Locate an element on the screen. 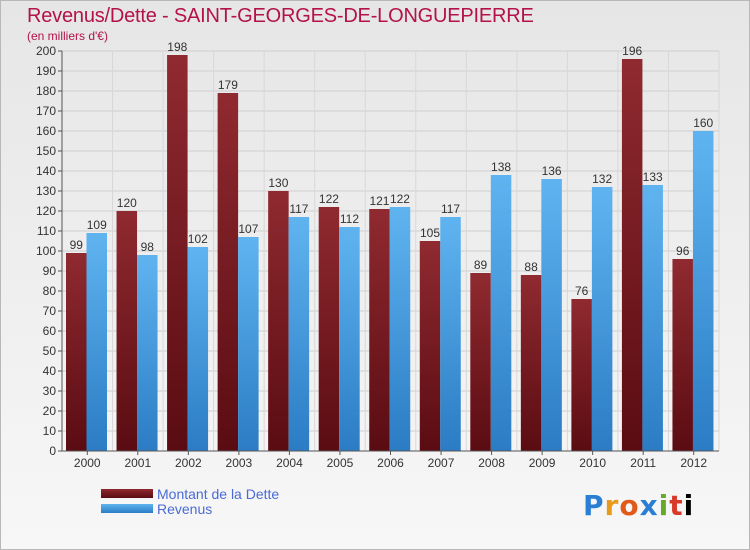  y-tick-label: 0 is located at coordinates (52, 451).